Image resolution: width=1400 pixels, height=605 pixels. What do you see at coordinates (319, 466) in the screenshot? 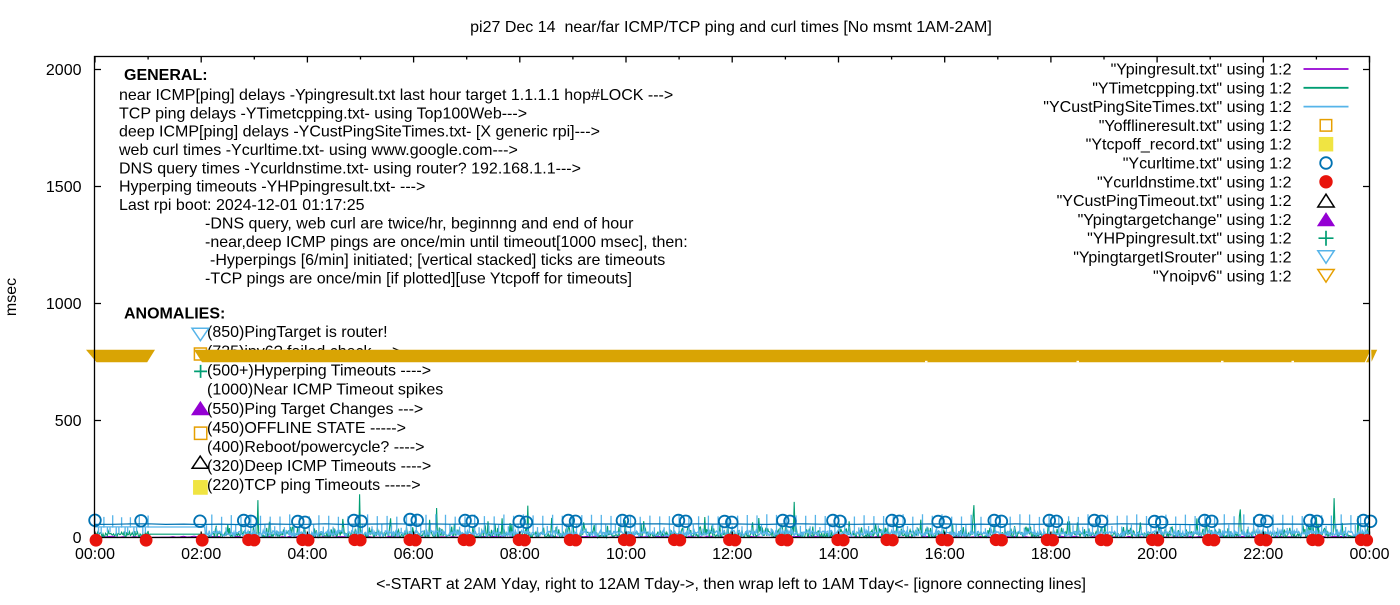
I see `svg-text: (320)Deep ICMP Timeouts ---->` at bounding box center [319, 466].